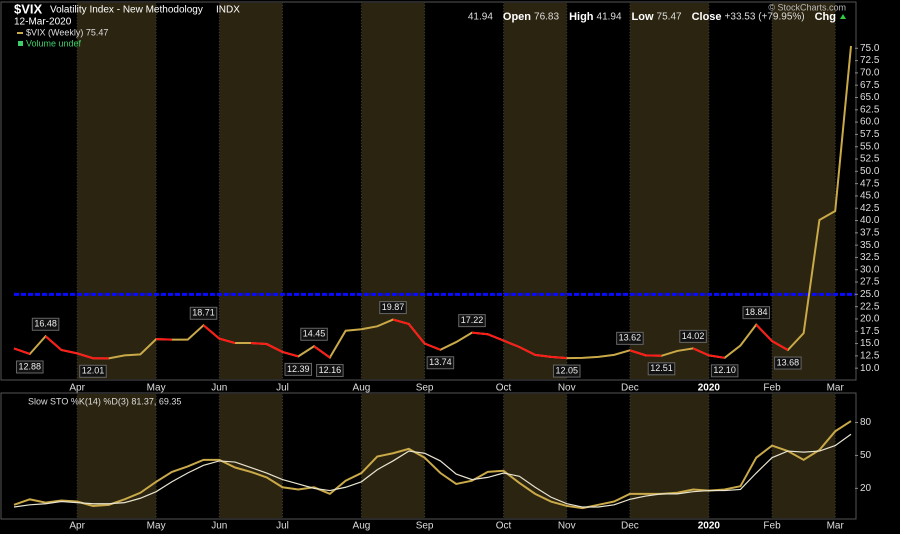 The width and height of the screenshot is (900, 534). I want to click on volume-note: Volume undef, so click(54, 43).